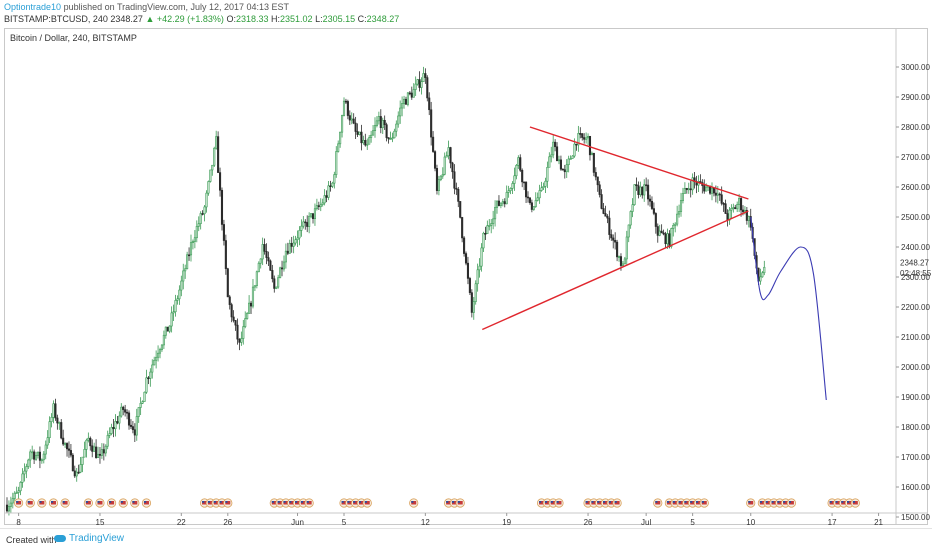 This screenshot has height=551, width=932. Describe the element at coordinates (914, 263) in the screenshot. I see `last-price-label: 2348.27` at that location.